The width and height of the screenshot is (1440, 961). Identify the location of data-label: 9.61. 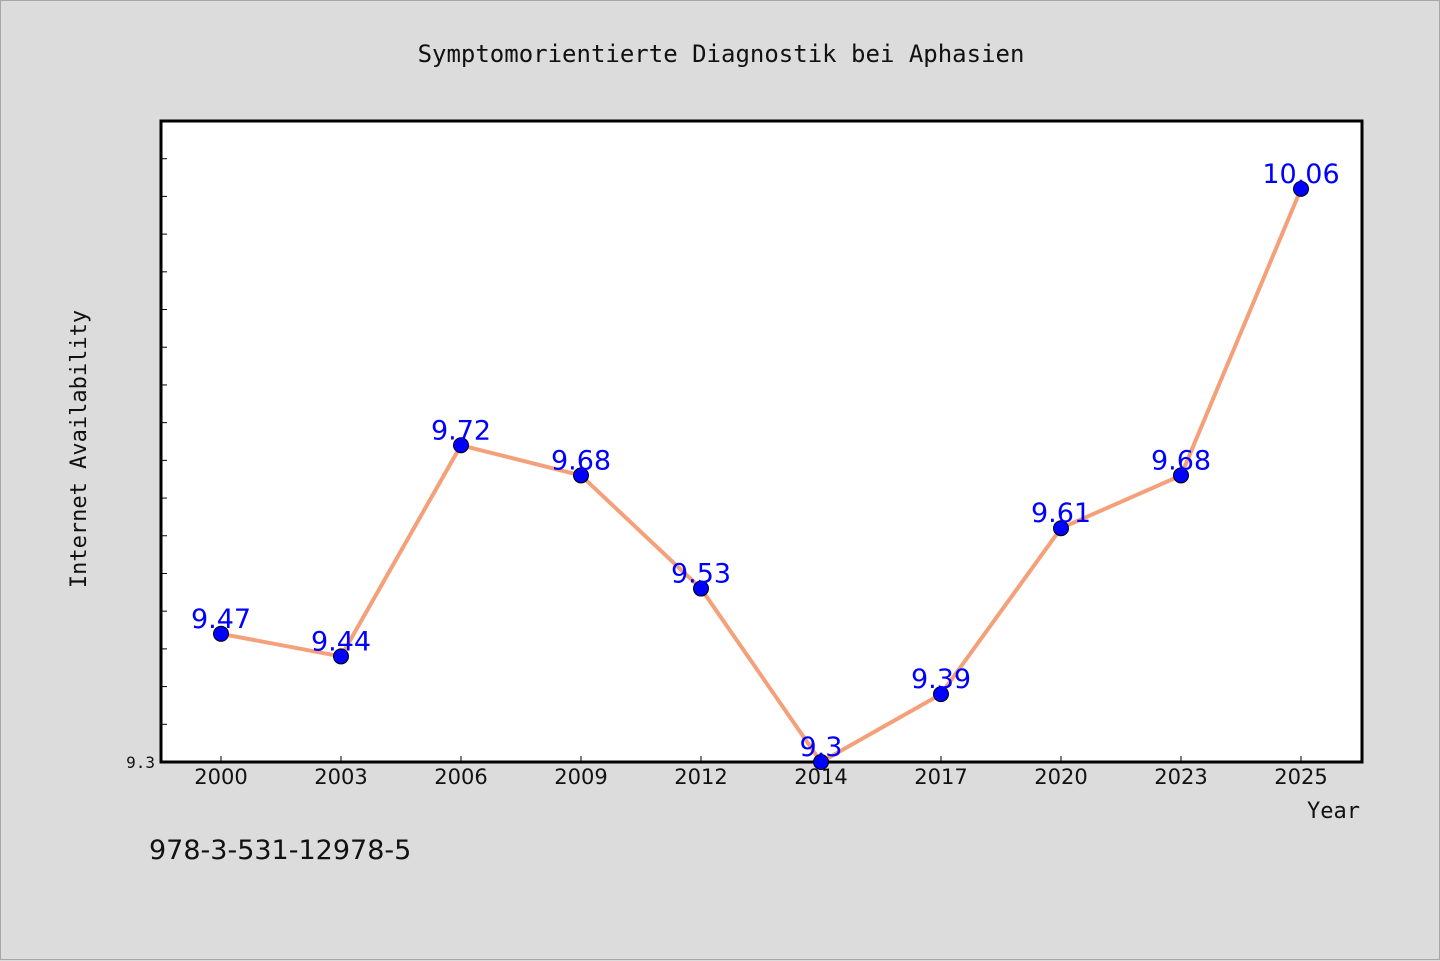
(1061, 513).